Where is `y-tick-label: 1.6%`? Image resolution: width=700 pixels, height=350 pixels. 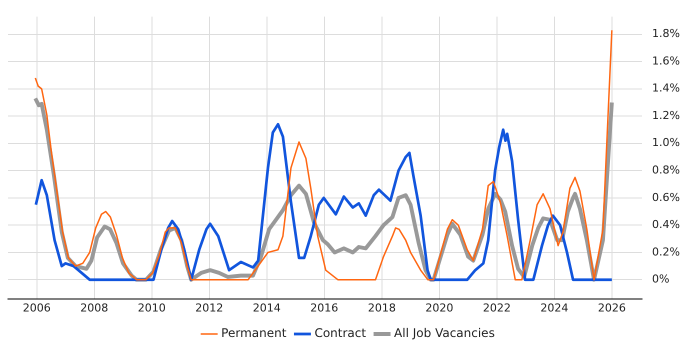 y-tick-label: 1.6% is located at coordinates (666, 61).